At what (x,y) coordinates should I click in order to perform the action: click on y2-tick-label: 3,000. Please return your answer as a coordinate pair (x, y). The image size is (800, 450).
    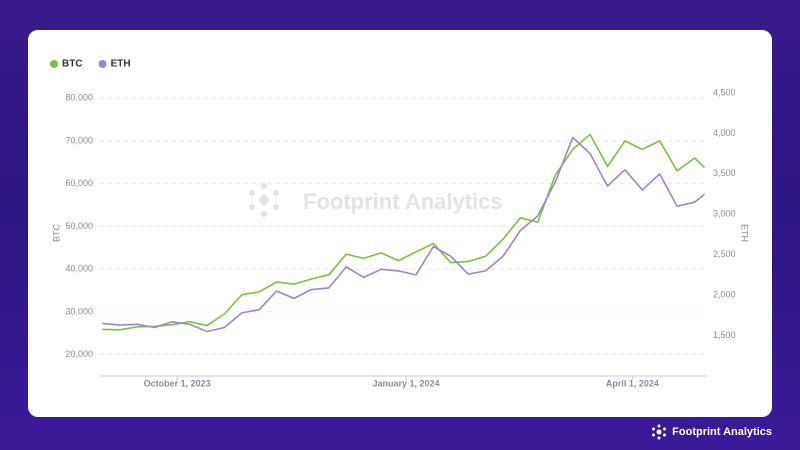
    Looking at the image, I should click on (724, 214).